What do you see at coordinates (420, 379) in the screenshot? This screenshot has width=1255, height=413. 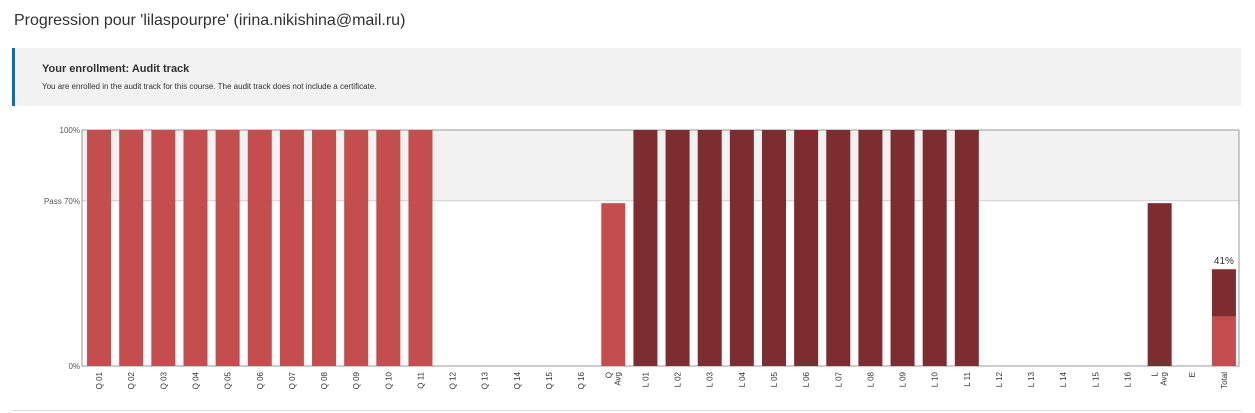 I see `x-tick-label: Q 11` at bounding box center [420, 379].